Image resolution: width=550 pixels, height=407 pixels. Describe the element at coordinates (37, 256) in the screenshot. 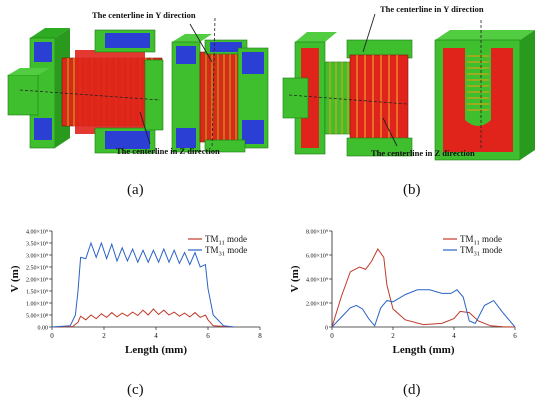

I see `y-tick-label: 3.00×10⁹` at that location.